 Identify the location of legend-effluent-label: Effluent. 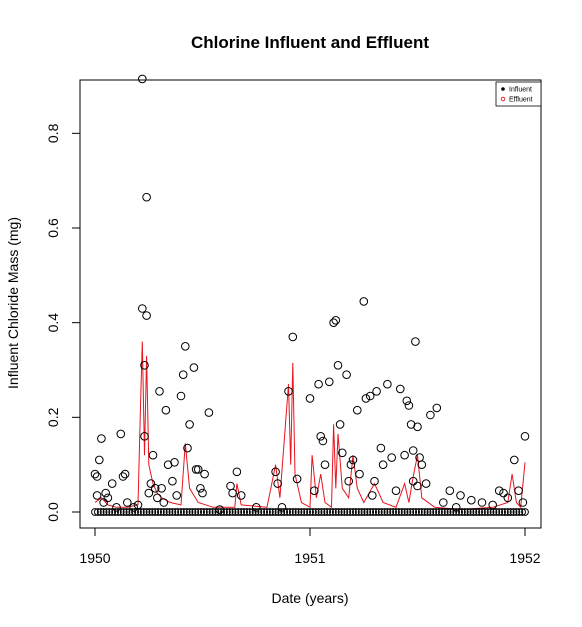
(521, 100).